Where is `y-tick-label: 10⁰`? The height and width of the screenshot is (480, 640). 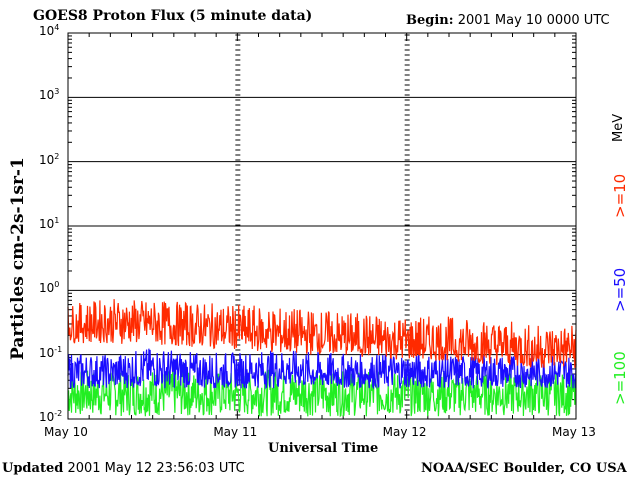
y-tick-label: 10⁰ is located at coordinates (49, 287).